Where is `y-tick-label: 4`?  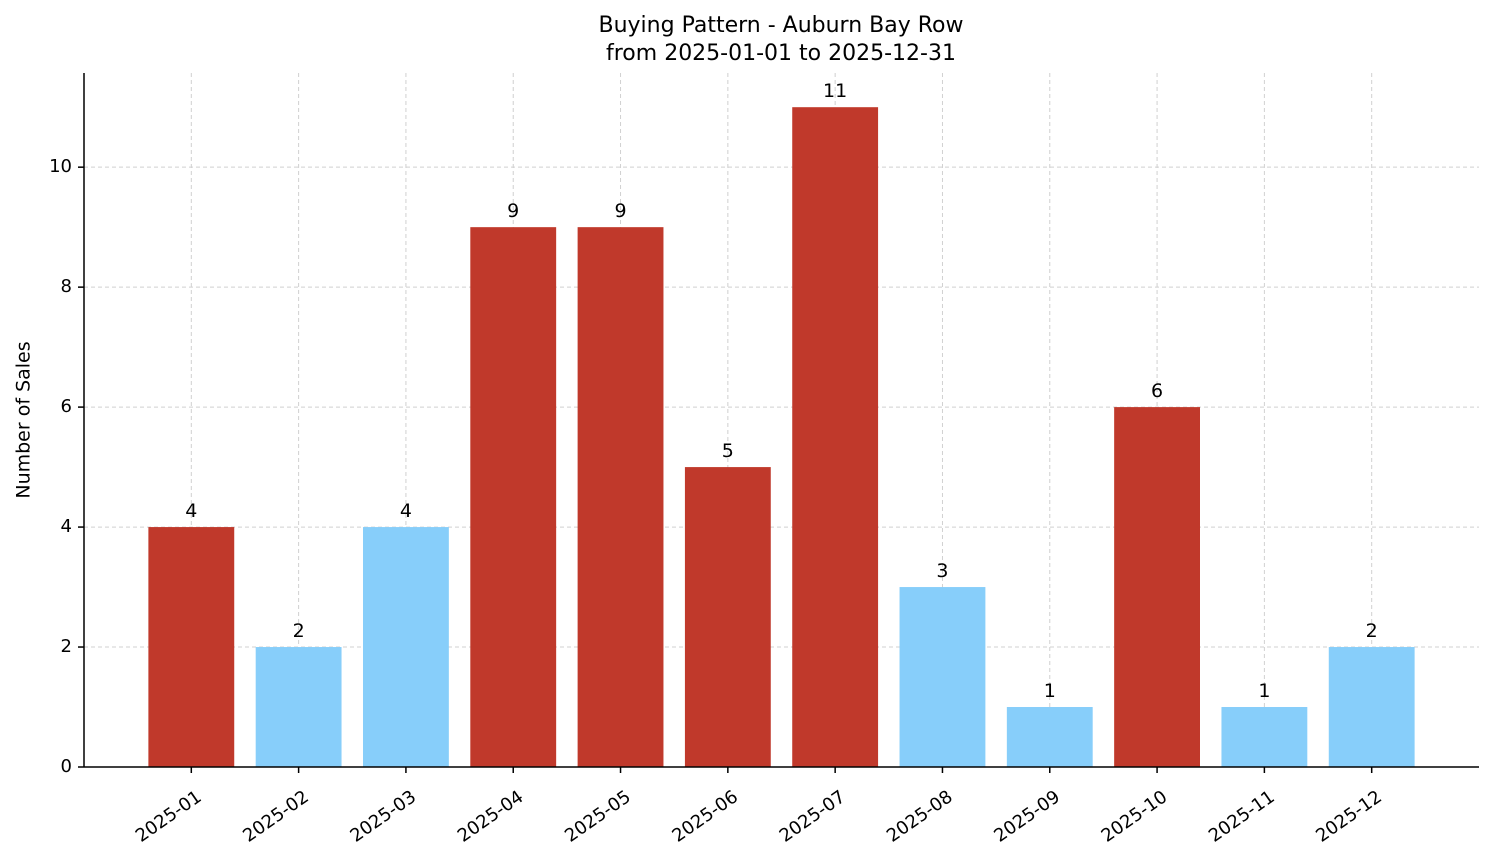
y-tick-label: 4 is located at coordinates (66, 526).